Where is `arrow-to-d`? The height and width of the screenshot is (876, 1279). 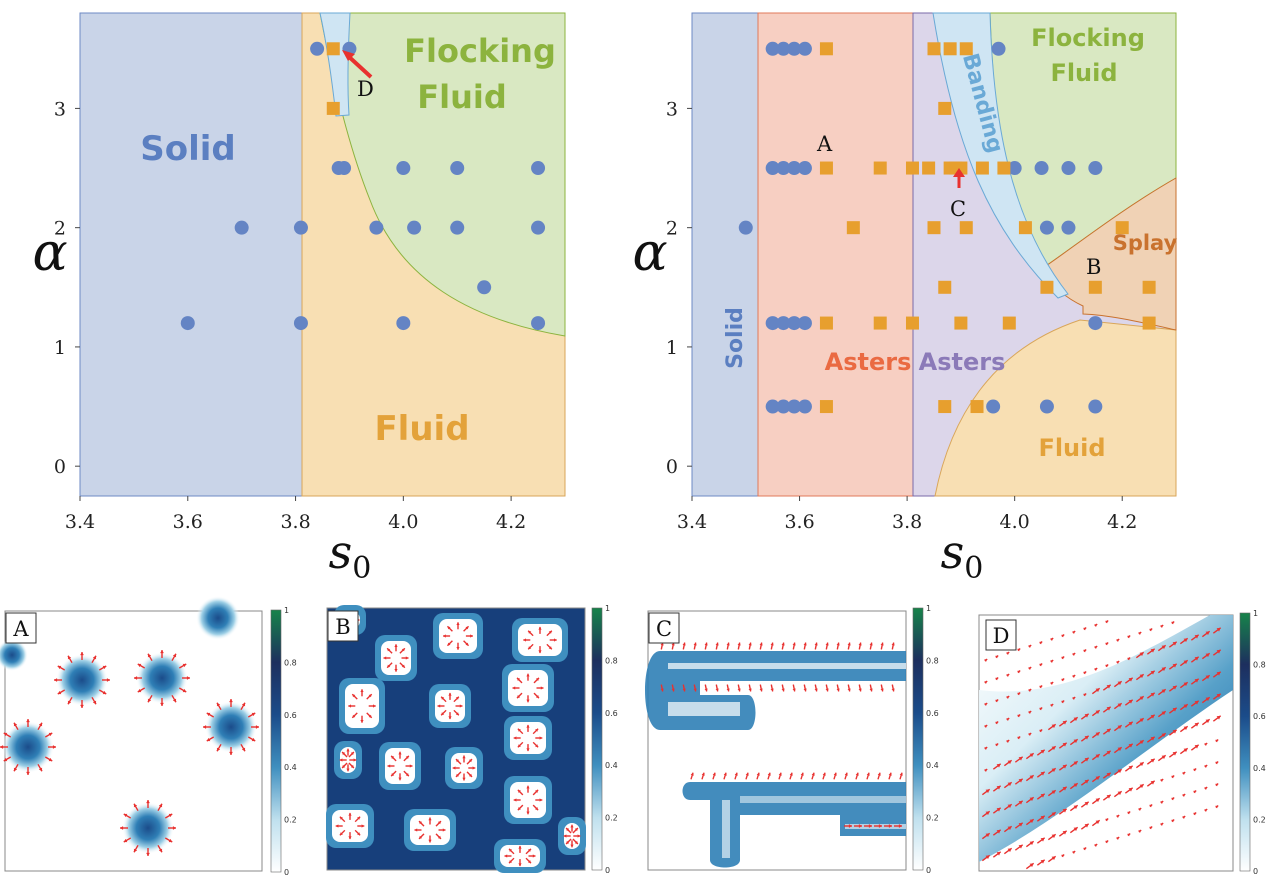 arrow-to-d is located at coordinates (359, 66).